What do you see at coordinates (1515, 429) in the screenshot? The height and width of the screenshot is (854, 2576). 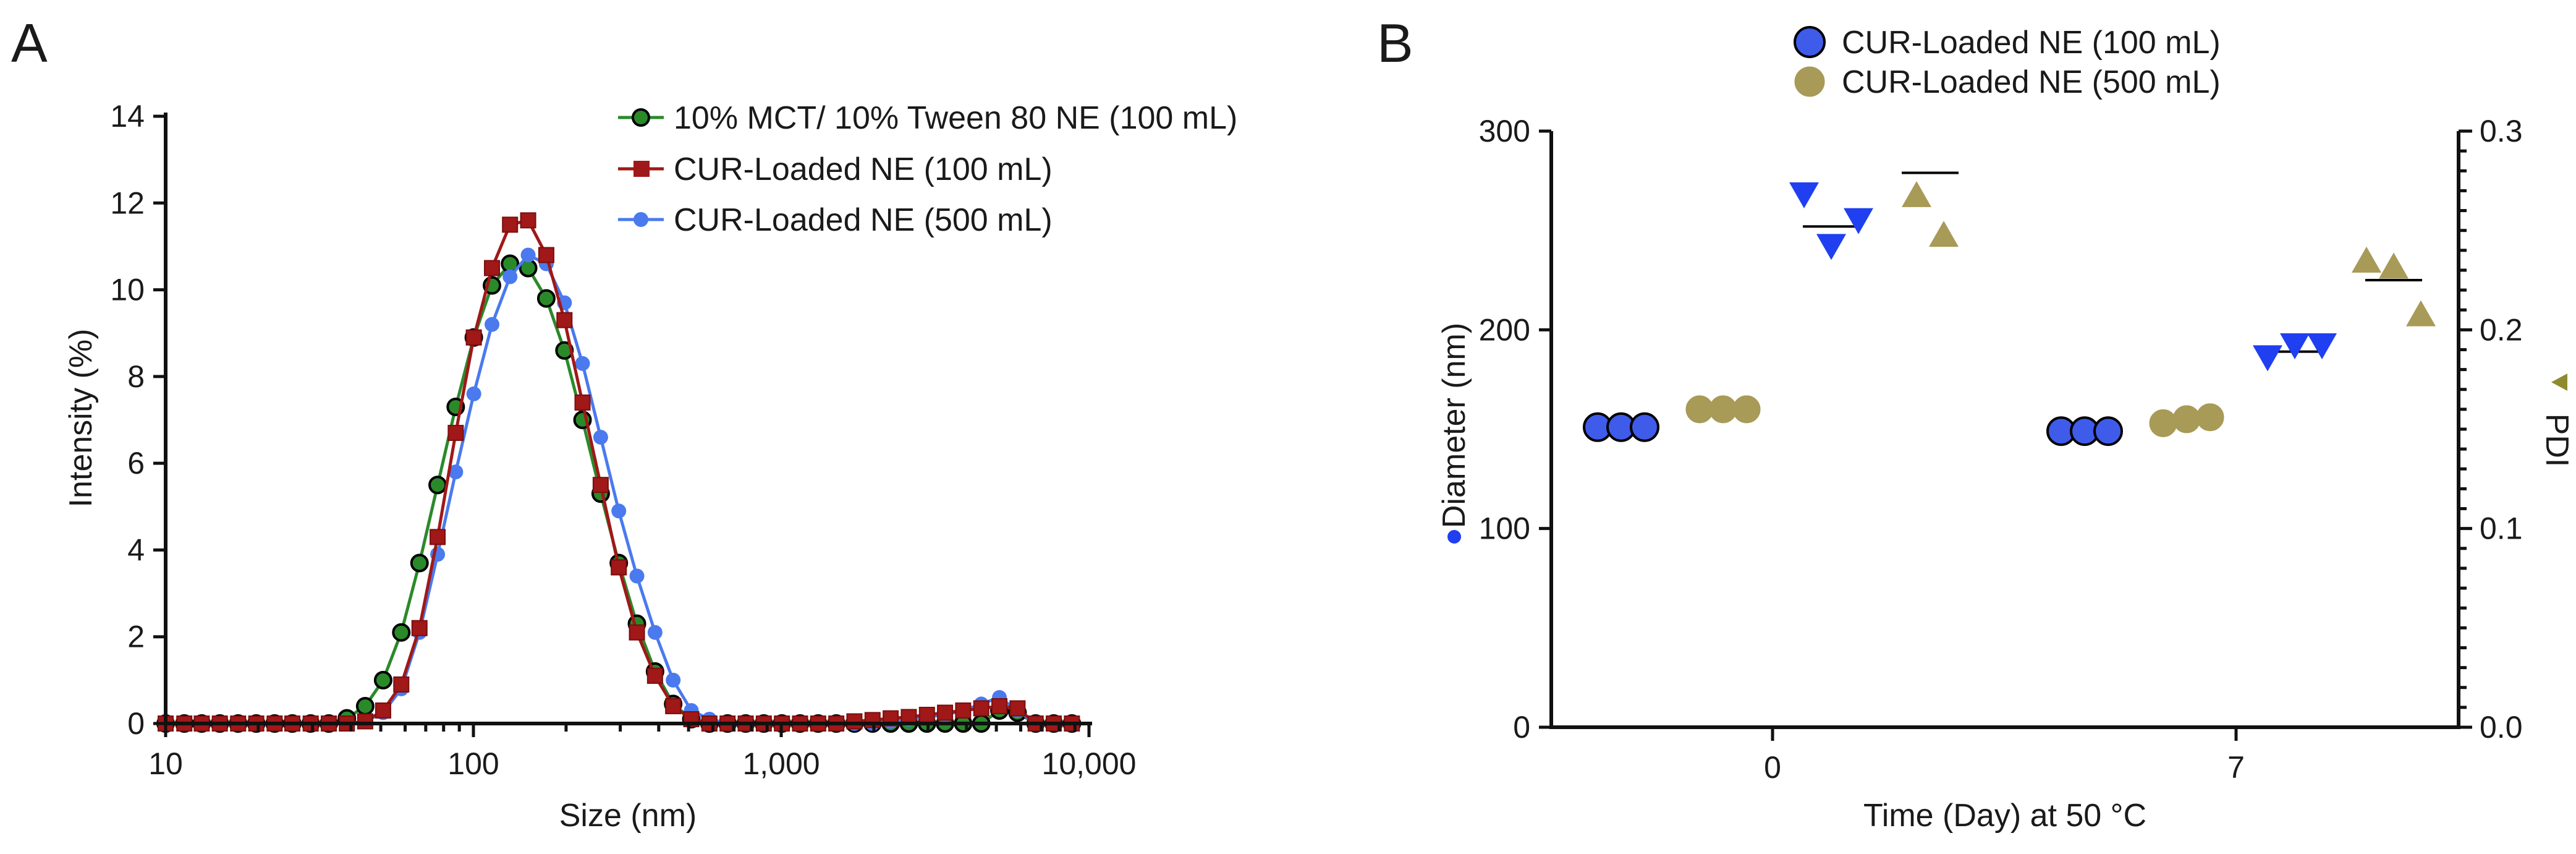 I see `panel-b-left-y-ticks: 0 100 200 300` at bounding box center [1515, 429].